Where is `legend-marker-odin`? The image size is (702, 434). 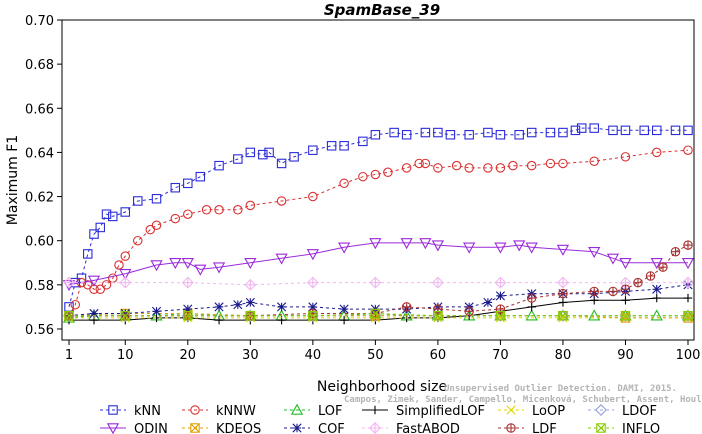
legend-marker-odin is located at coordinates (113, 428).